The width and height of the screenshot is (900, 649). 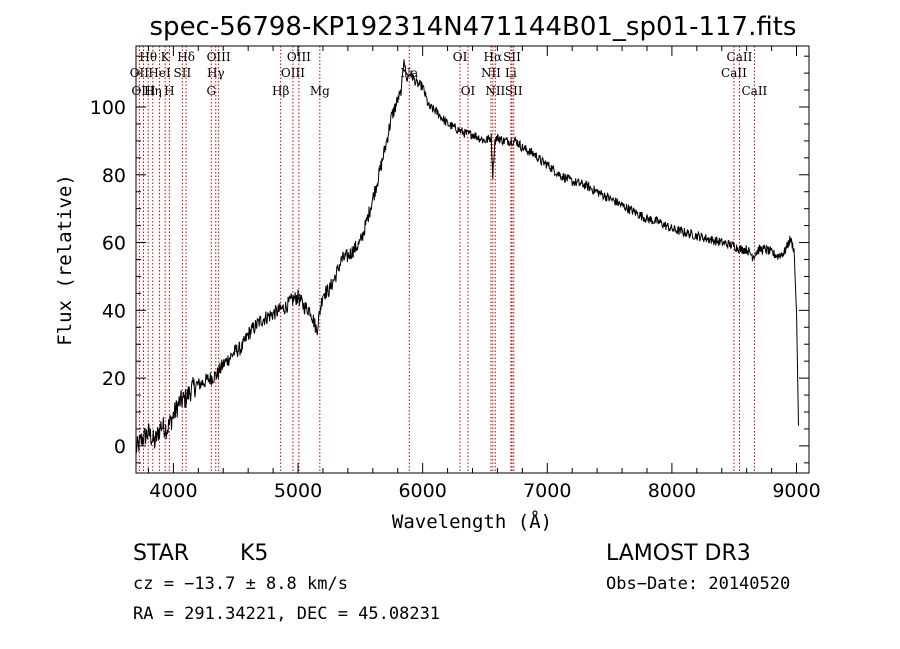 I want to click on spectral-line-label: Mg, so click(x=320, y=91).